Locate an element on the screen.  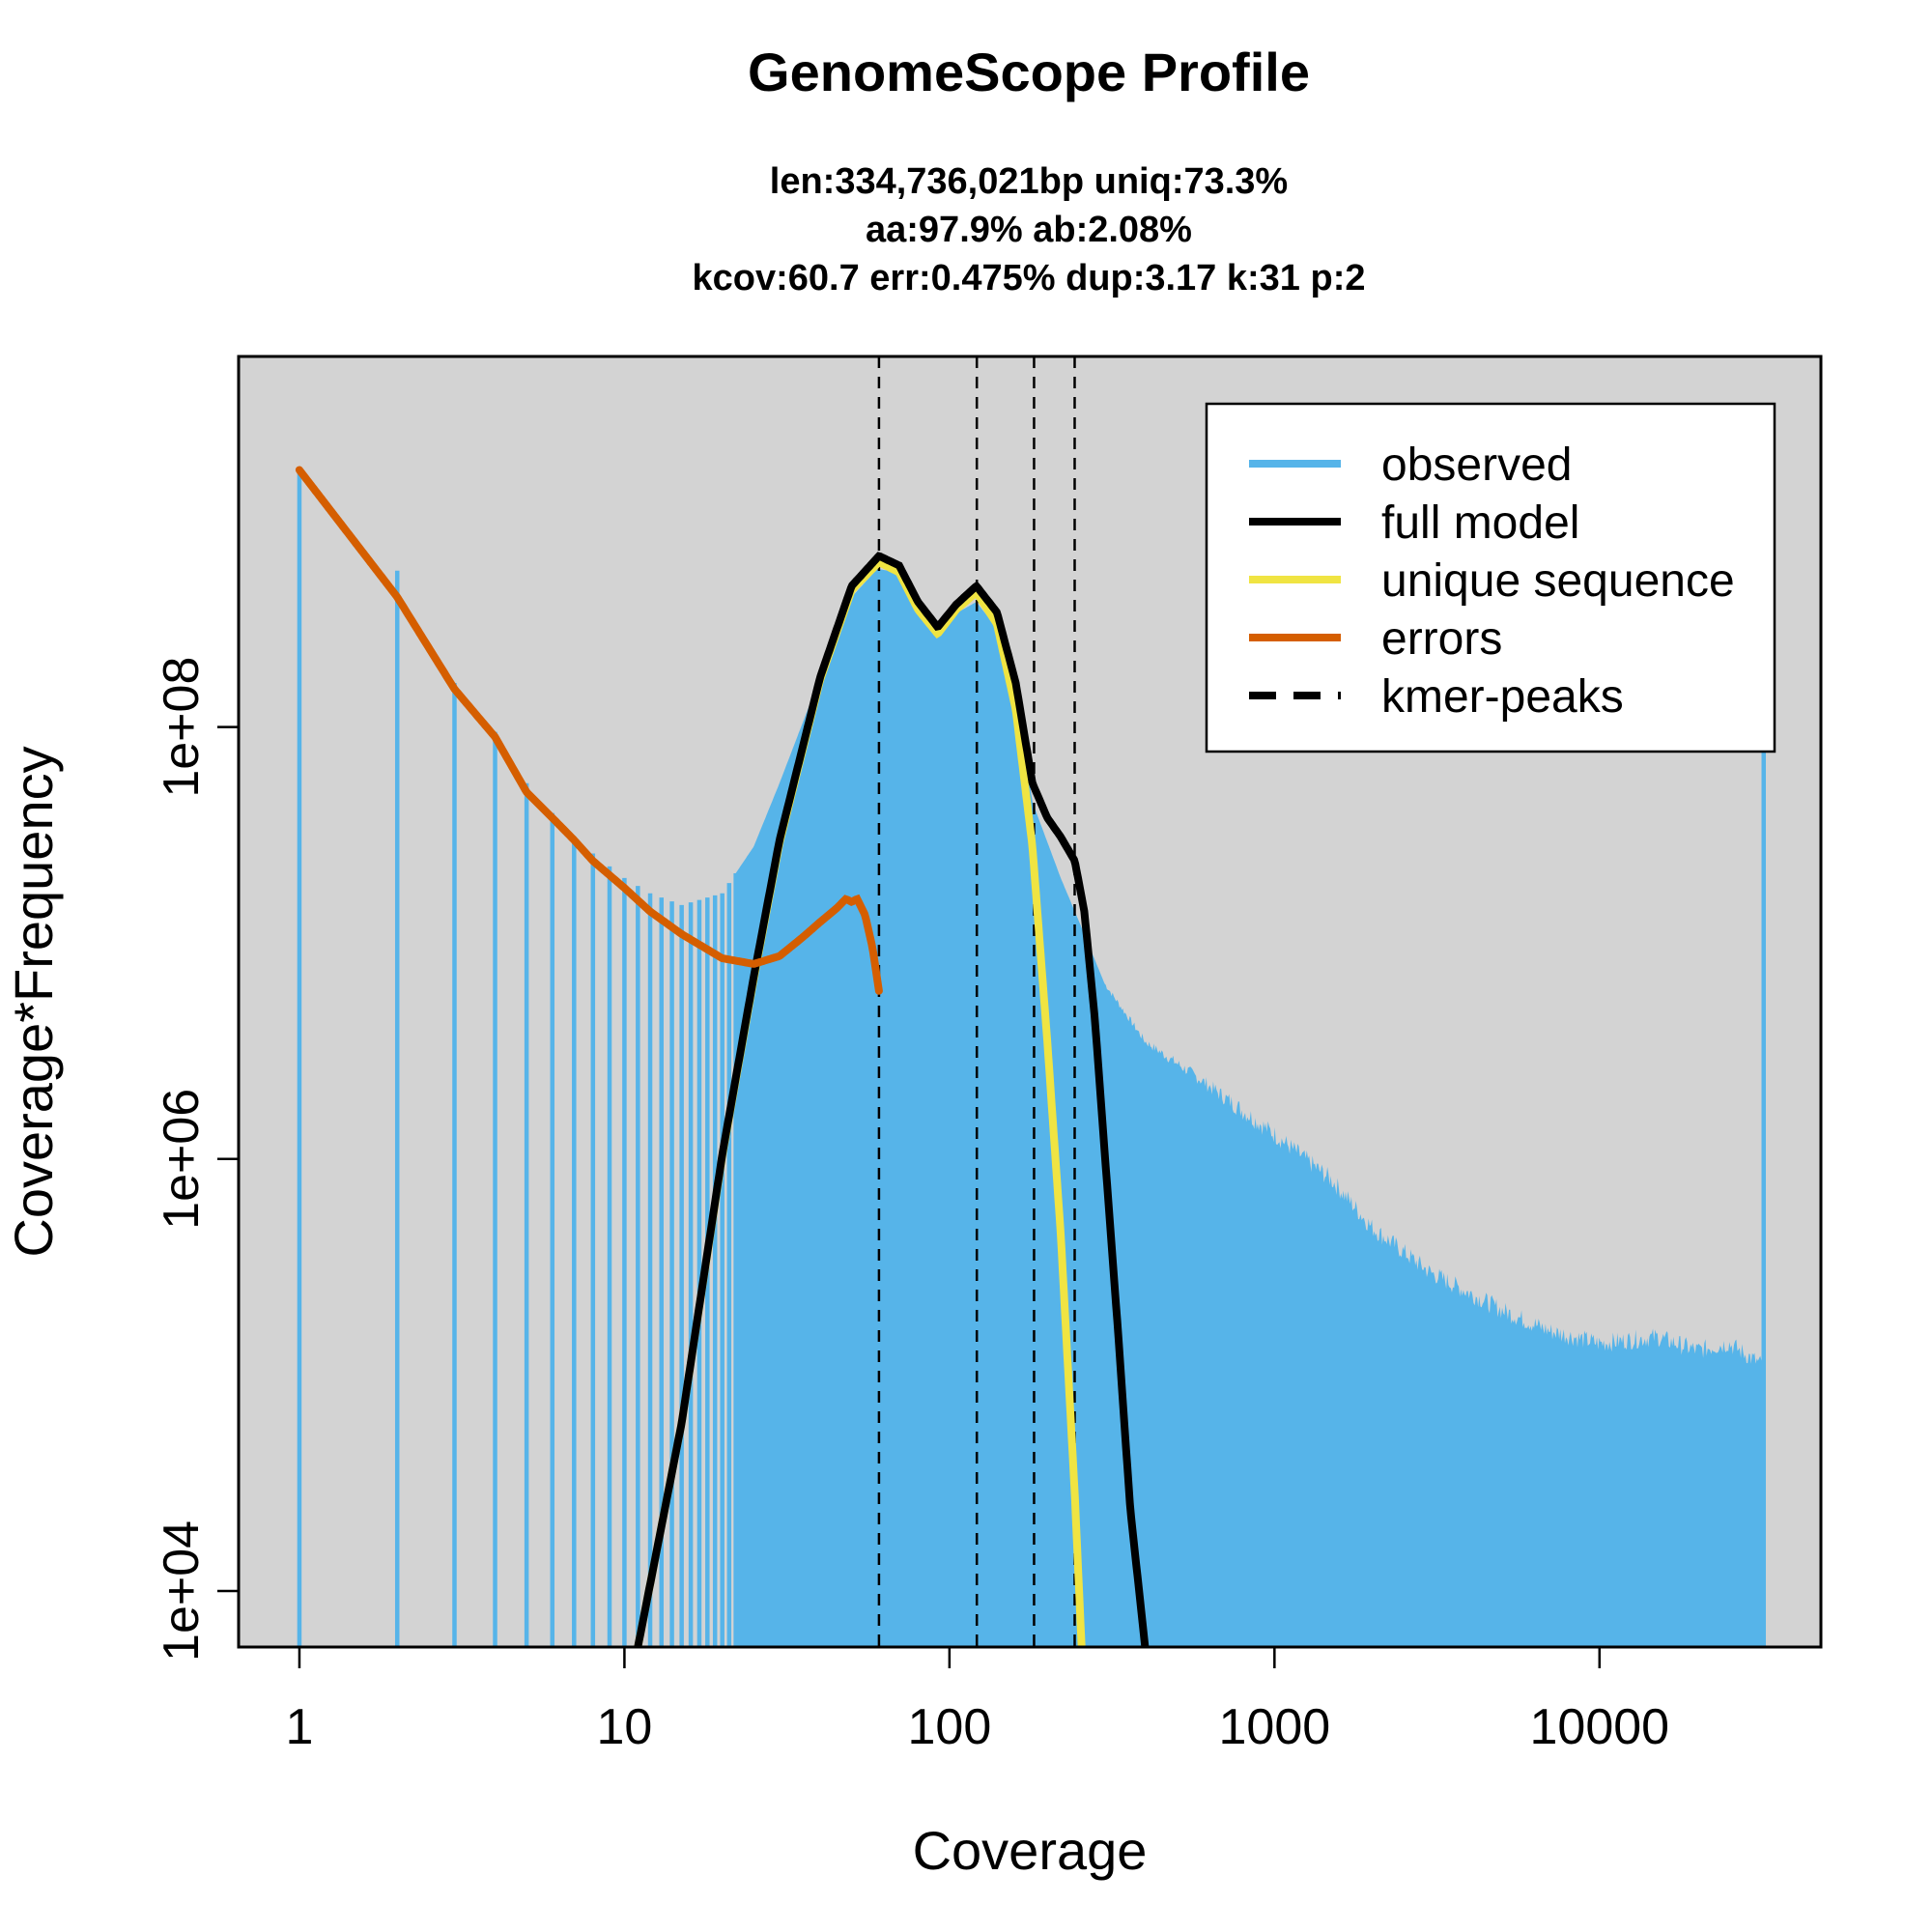
legend-label-unique-sequence: unique sequence is located at coordinates (1558, 581).